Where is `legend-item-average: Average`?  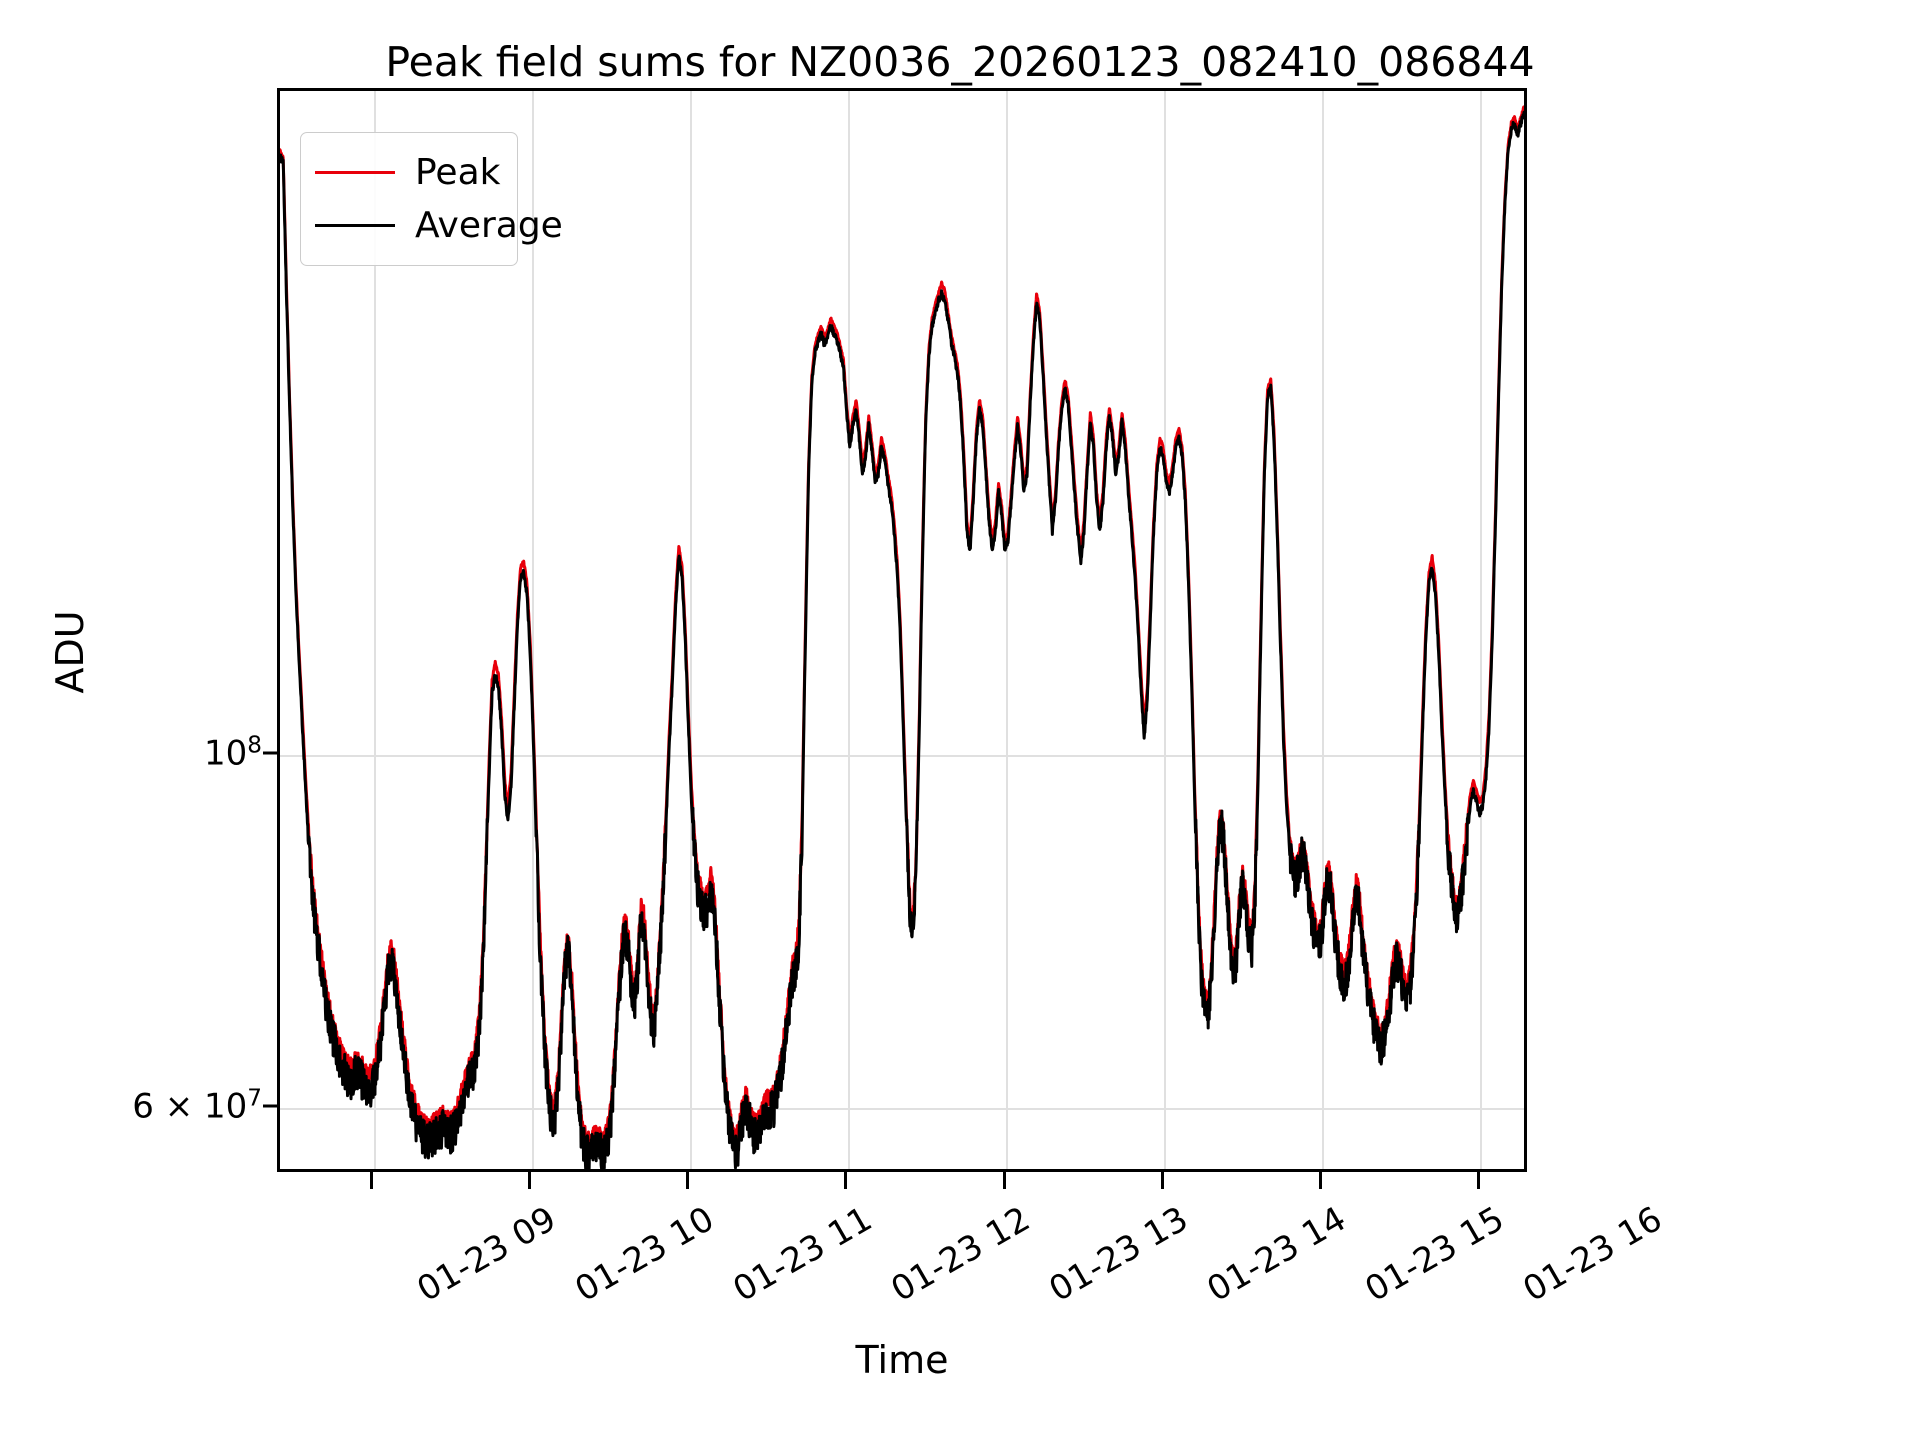
legend-item-average: Average is located at coordinates (439, 225).